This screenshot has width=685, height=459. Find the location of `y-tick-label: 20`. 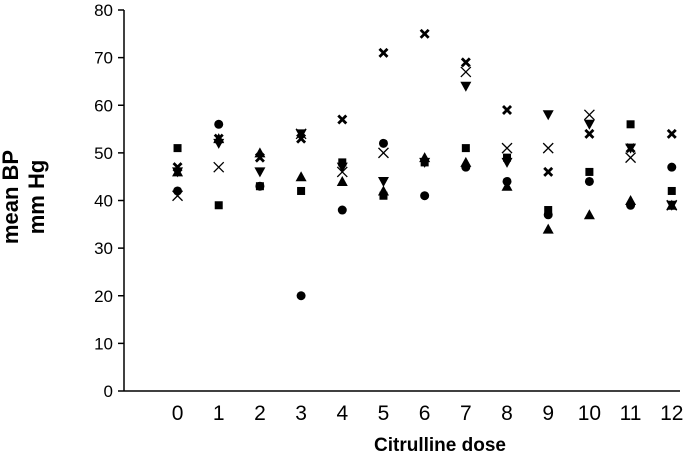

y-tick-label: 20 is located at coordinates (103, 296).